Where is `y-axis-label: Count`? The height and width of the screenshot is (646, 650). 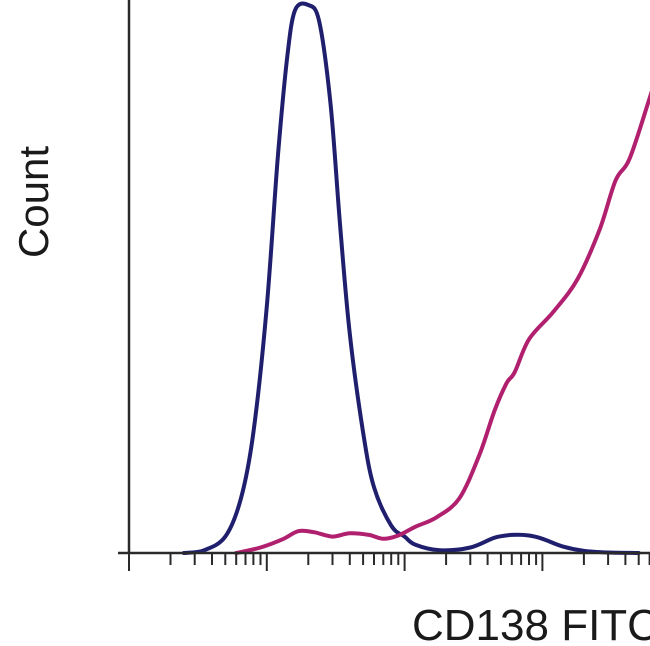
y-axis-label: Count is located at coordinates (33, 202).